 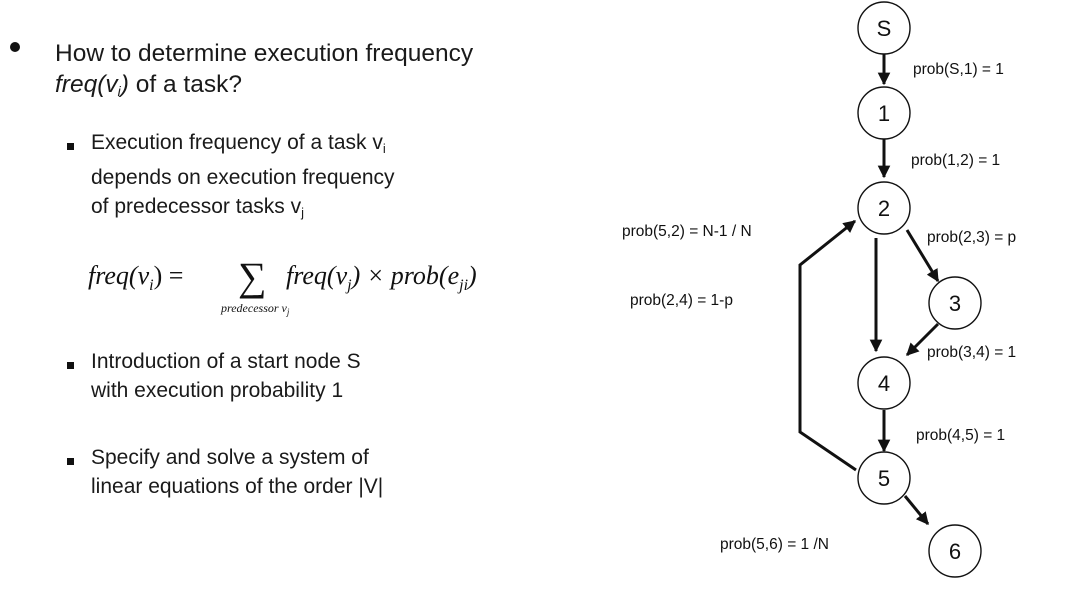 I want to click on node-5-label: 5, so click(x=884, y=478).